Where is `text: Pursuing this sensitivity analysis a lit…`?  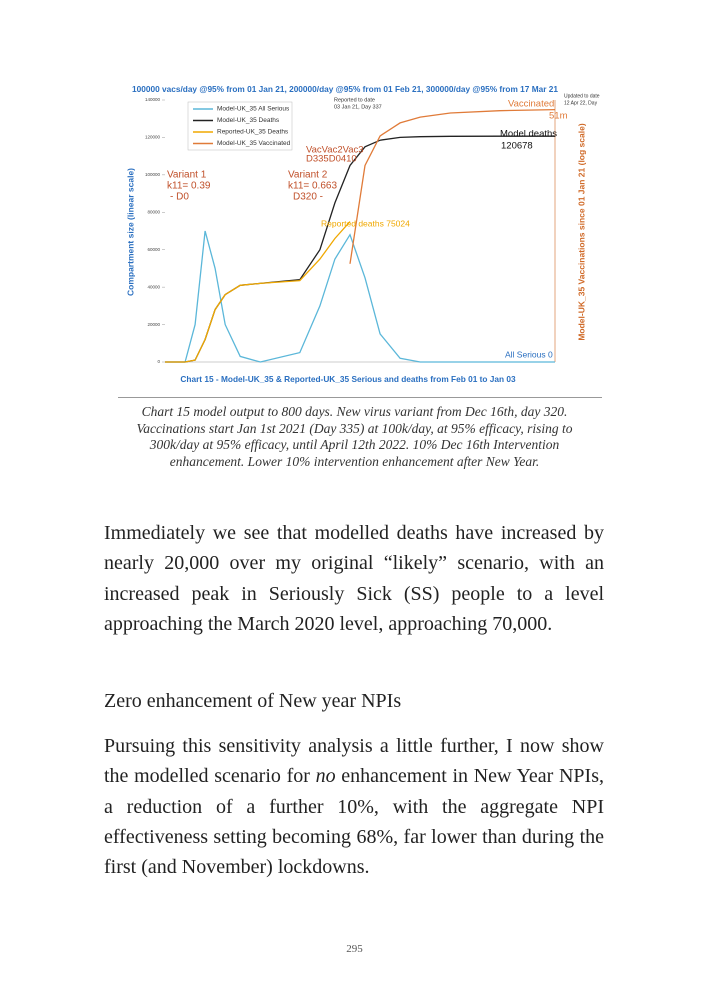
text: Pursuing this sensitivity analysis a lit… is located at coordinates (354, 761).